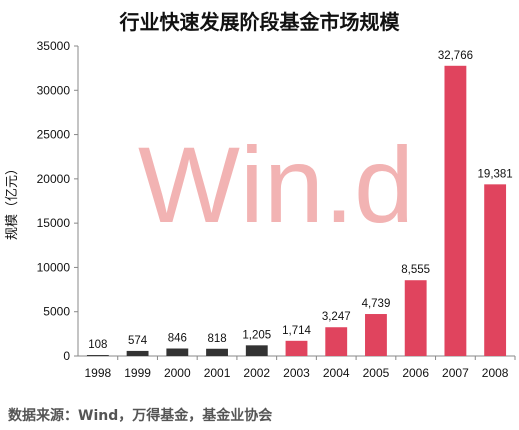 The height and width of the screenshot is (430, 519). I want to click on bar-2004, so click(336, 341).